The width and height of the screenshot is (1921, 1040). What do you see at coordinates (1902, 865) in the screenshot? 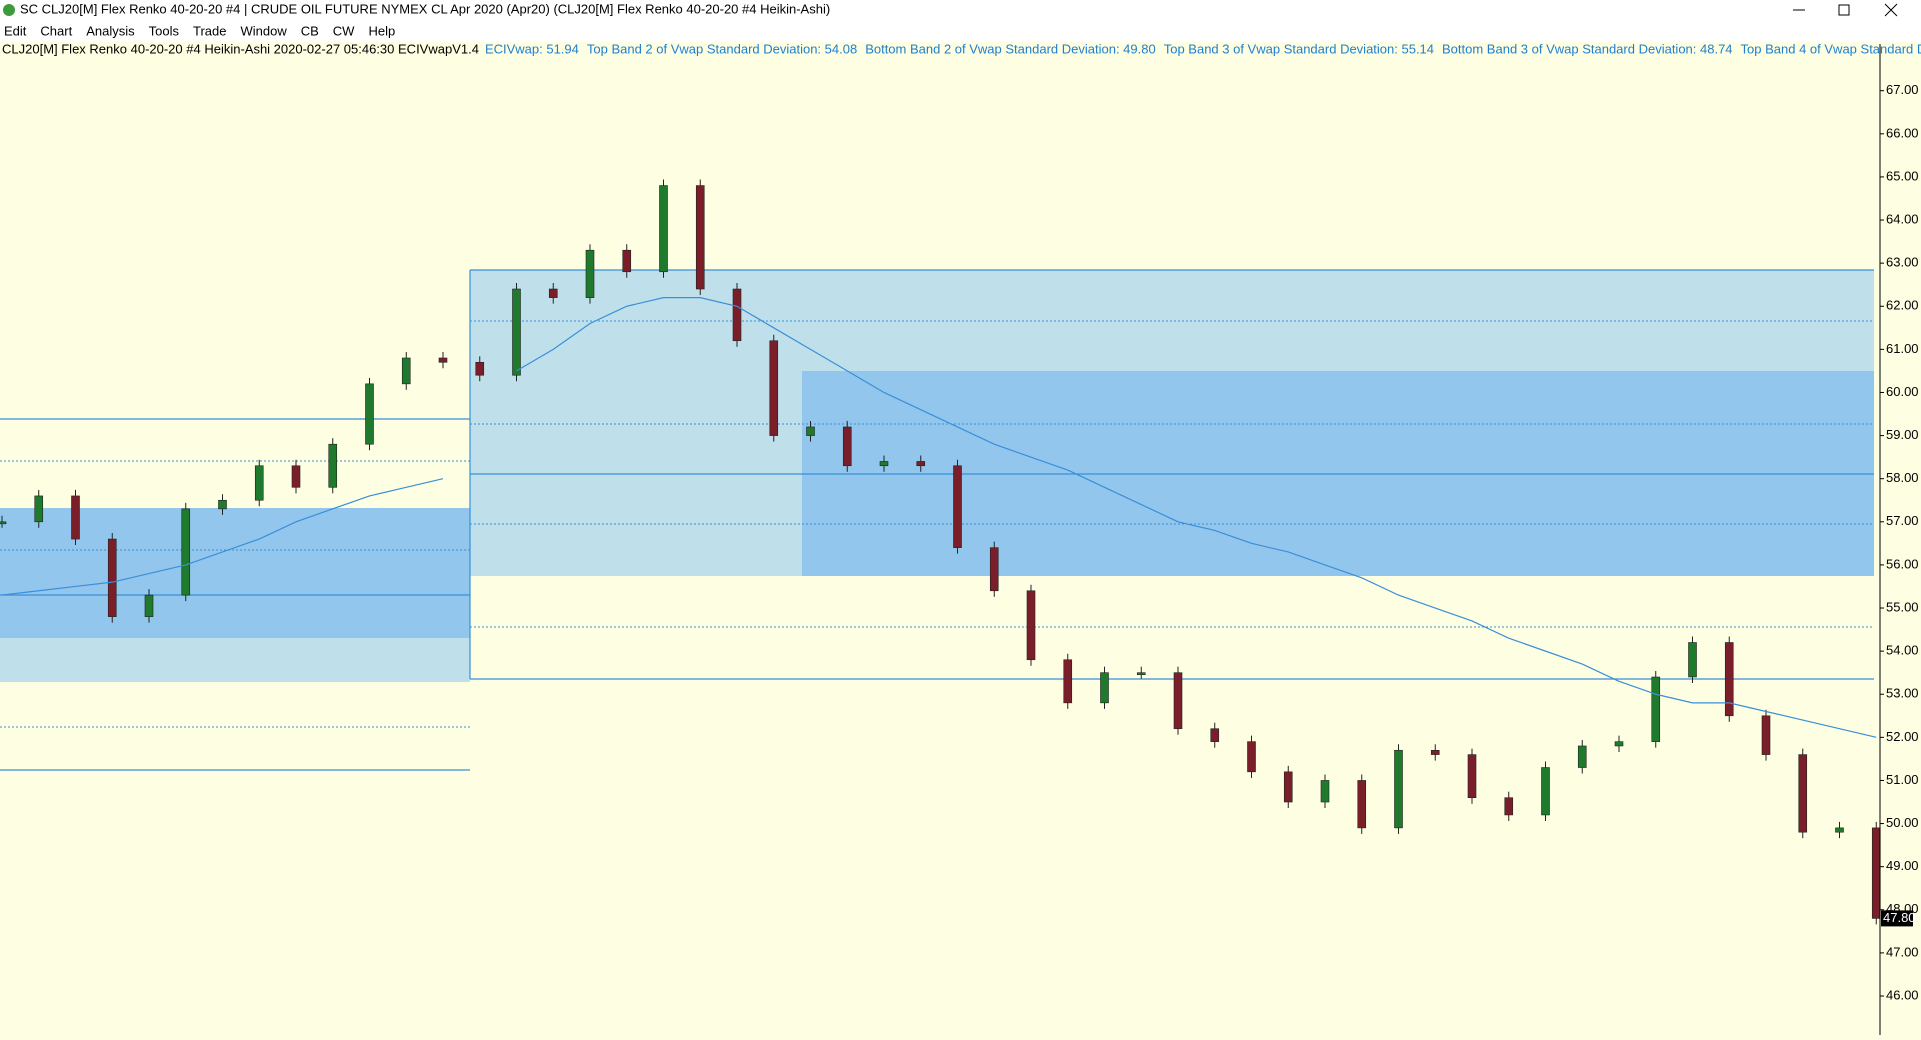
I see `y-tick-label: 49.00` at bounding box center [1902, 865].